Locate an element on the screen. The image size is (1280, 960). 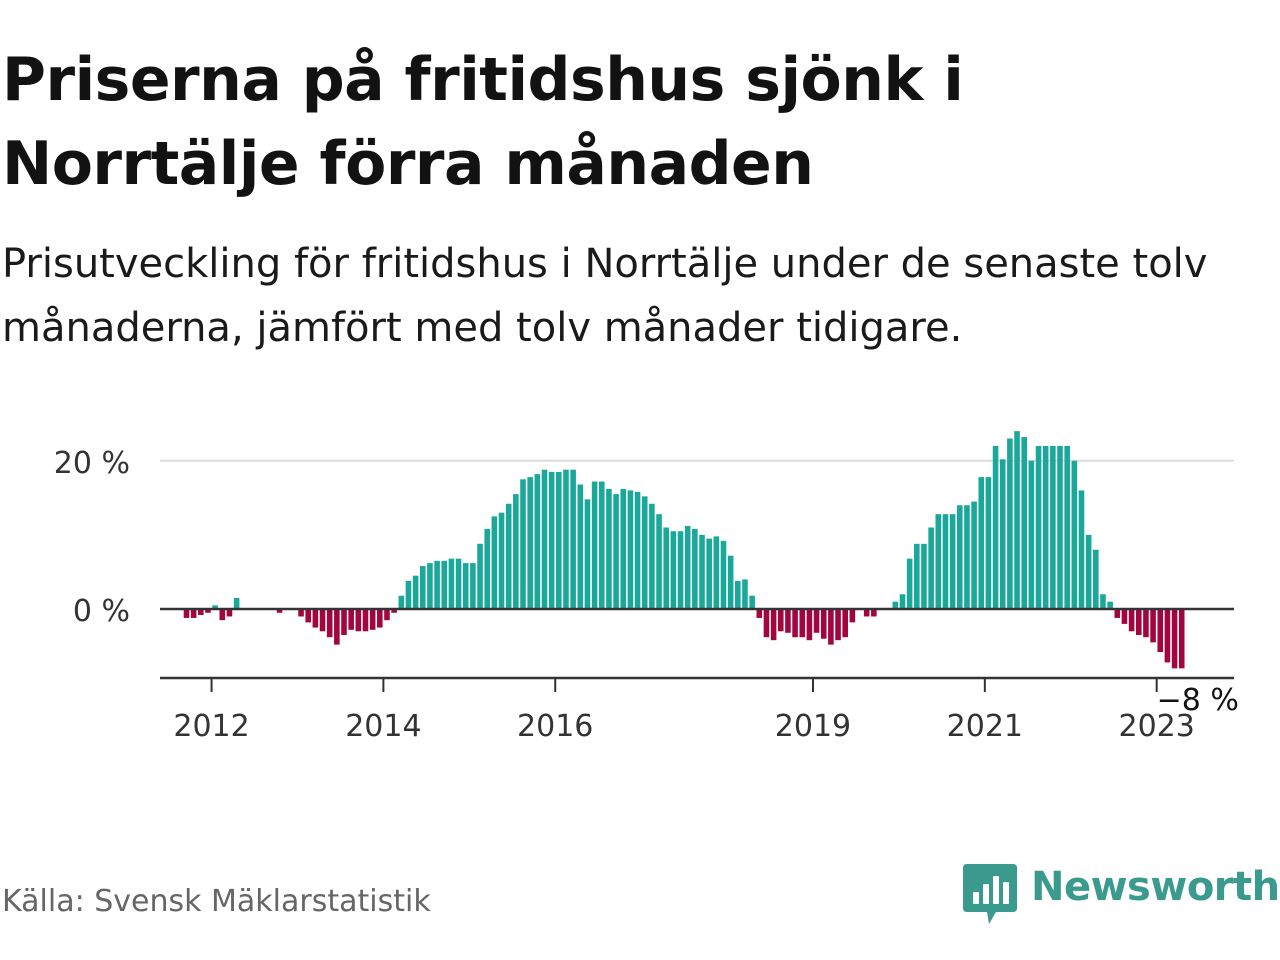
last-value-label: −8 % is located at coordinates (1198, 700).